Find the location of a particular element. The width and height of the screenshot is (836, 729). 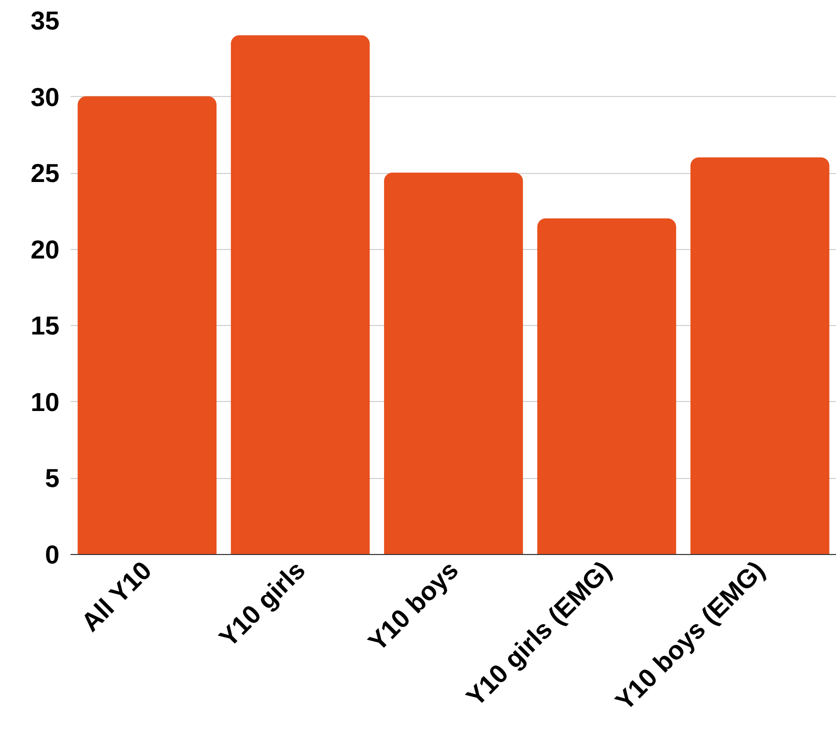

x-tick-label: All Y10 is located at coordinates (116, 596).